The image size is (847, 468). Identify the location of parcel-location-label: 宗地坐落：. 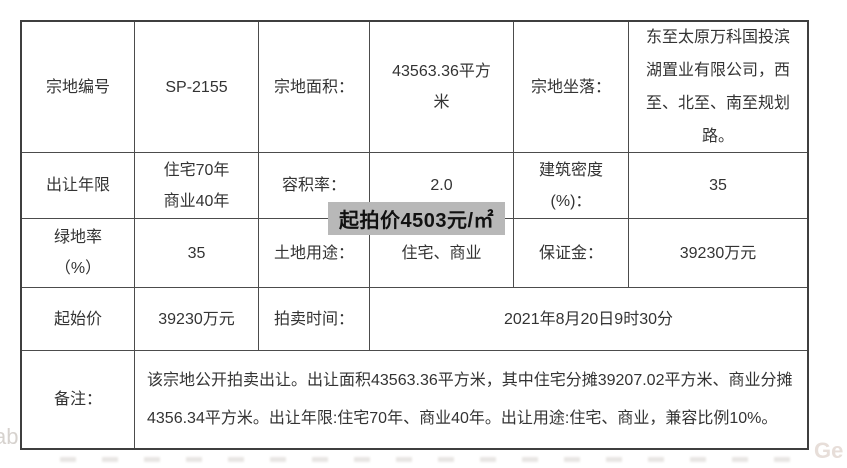
(571, 87).